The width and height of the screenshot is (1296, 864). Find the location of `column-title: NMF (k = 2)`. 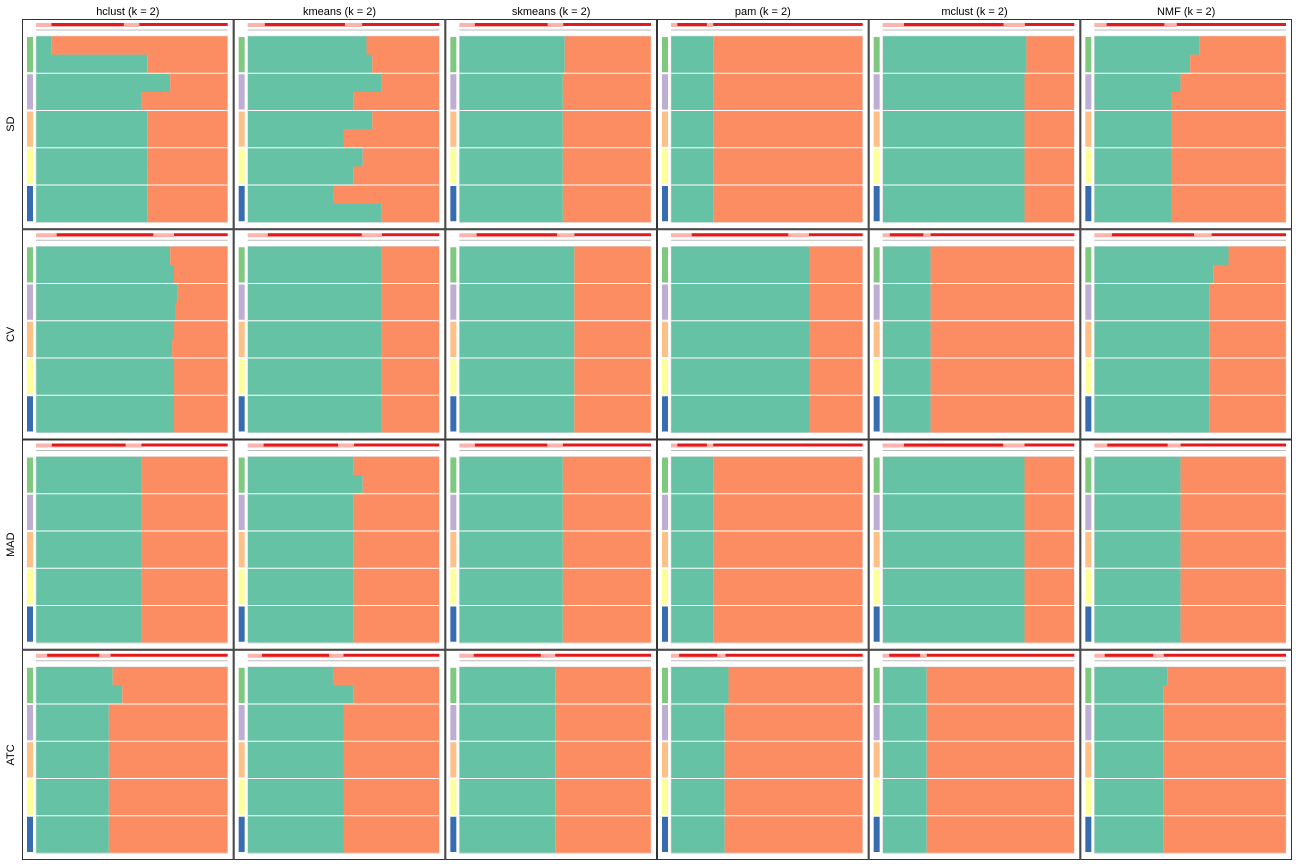

column-title: NMF (k = 2) is located at coordinates (1186, 12).